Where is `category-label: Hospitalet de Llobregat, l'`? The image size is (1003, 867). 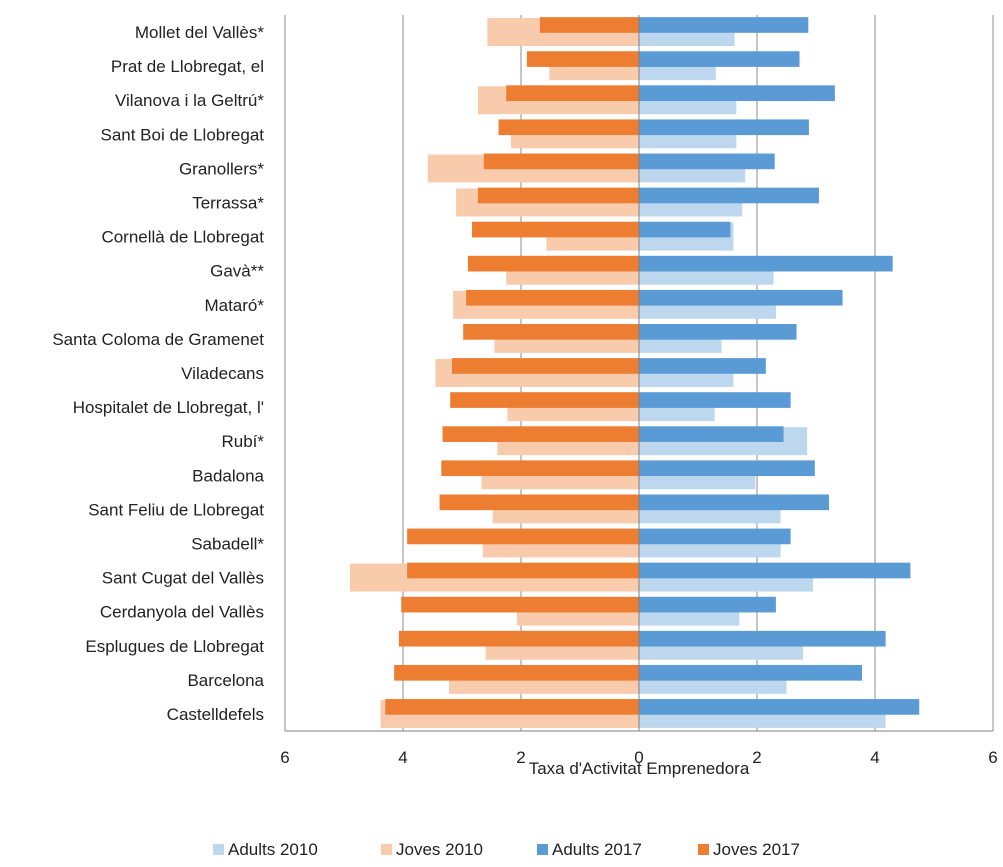 category-label: Hospitalet de Llobregat, l' is located at coordinates (168, 407).